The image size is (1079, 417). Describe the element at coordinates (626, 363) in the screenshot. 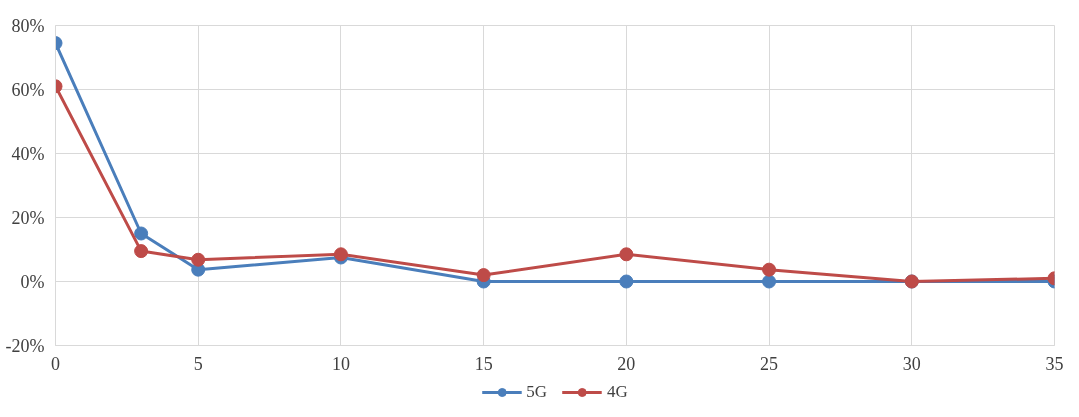

I see `x-tick-label: 20` at that location.